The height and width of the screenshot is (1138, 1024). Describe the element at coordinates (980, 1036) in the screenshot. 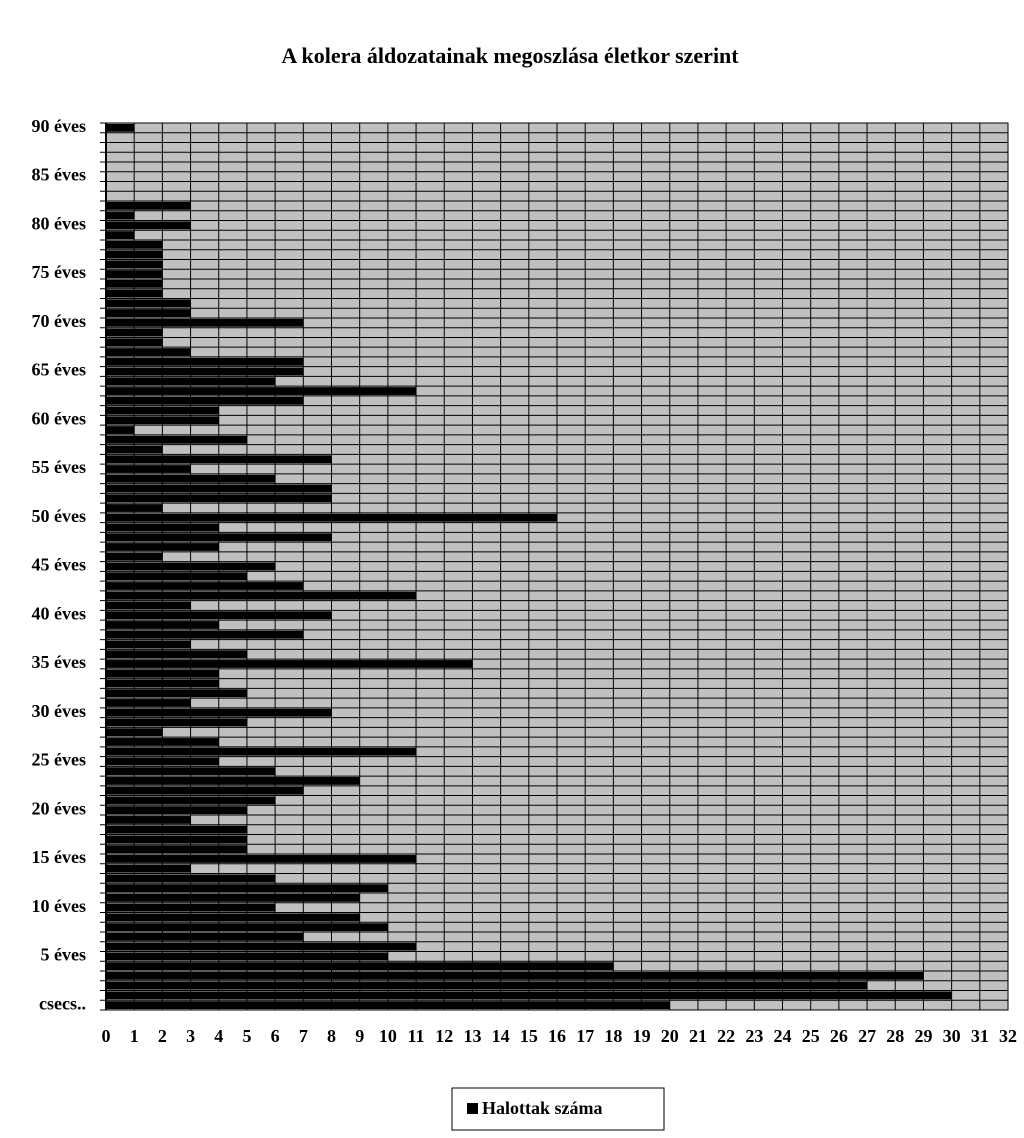

I see `x-tick-label: 31` at that location.